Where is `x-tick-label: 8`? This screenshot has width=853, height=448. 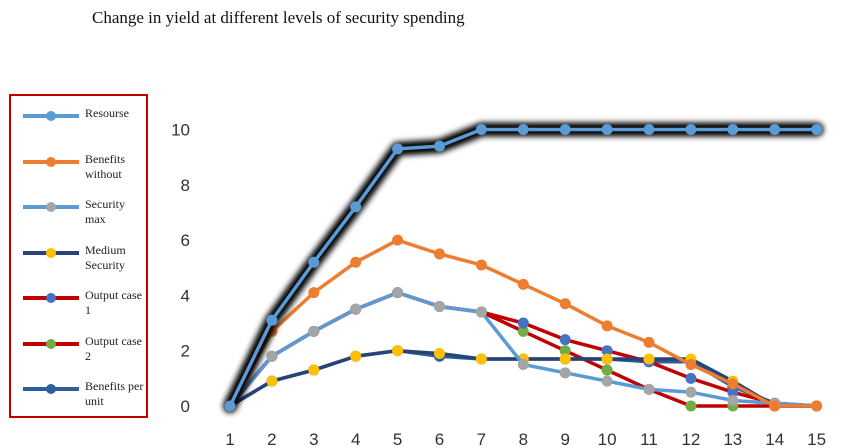 x-tick-label: 8 is located at coordinates (523, 439).